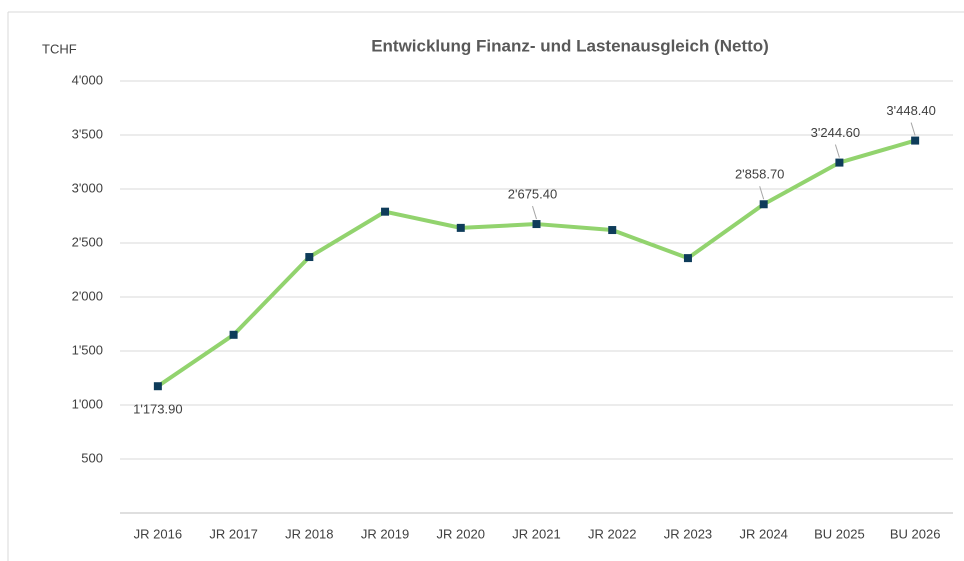  I want to click on y-tick-label: 1'000, so click(87, 403).